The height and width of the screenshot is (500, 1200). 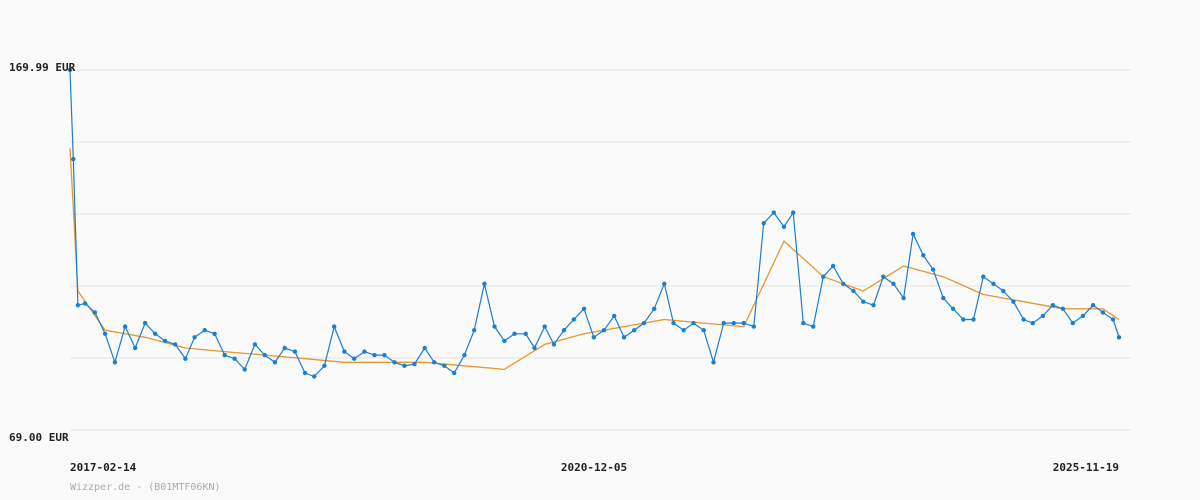 What do you see at coordinates (42, 67) in the screenshot?
I see `y-tick-label-max: 169.99 EUR` at bounding box center [42, 67].